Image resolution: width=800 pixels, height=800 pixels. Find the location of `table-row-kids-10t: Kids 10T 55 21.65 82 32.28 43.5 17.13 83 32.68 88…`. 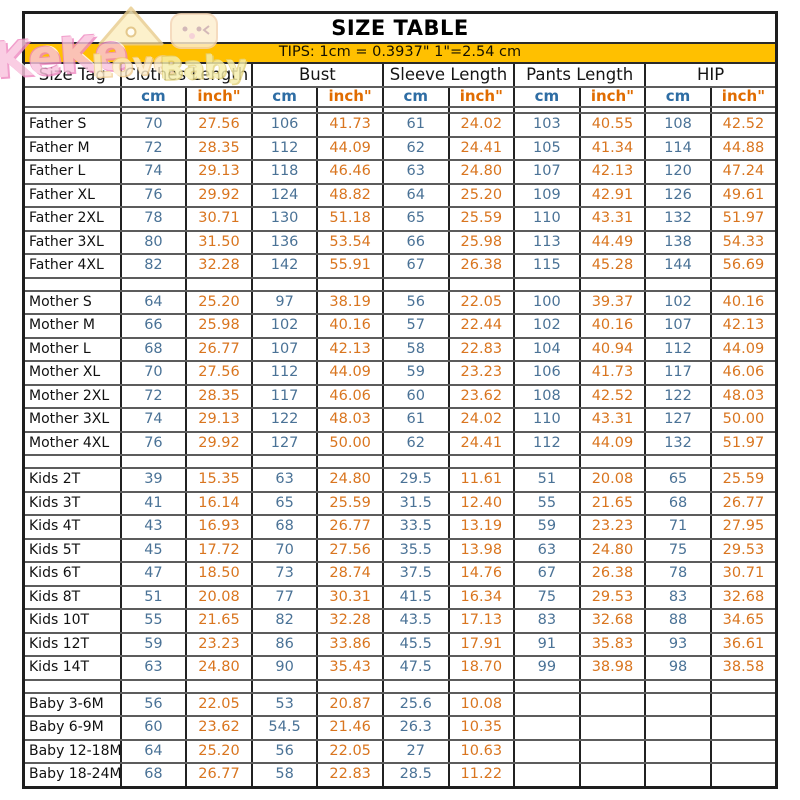

table-row-kids-10t: Kids 10T 55 21.65 82 32.28 43.5 17.13 83 32.68 88… is located at coordinates (400, 621).